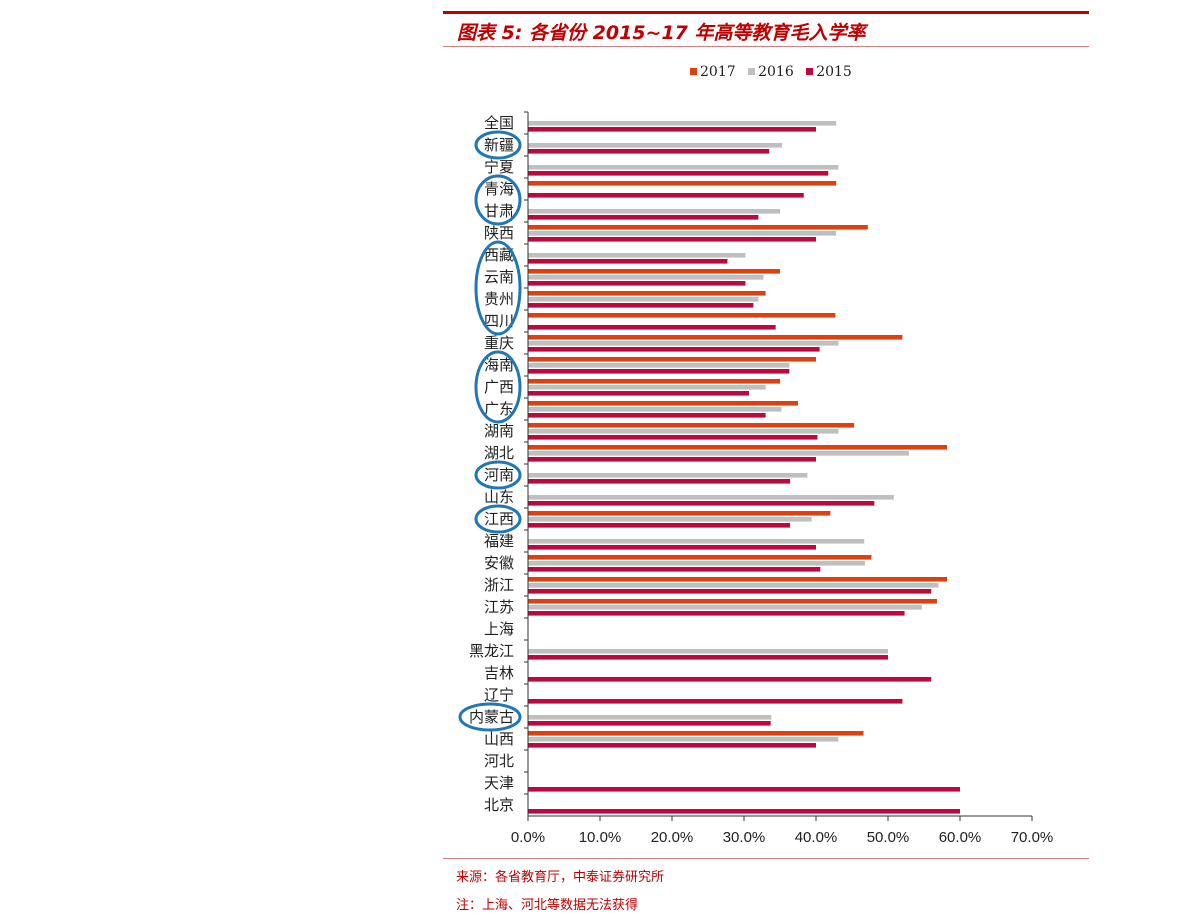 This screenshot has height=913, width=1191. I want to click on category-label: 甘肃, so click(499, 211).